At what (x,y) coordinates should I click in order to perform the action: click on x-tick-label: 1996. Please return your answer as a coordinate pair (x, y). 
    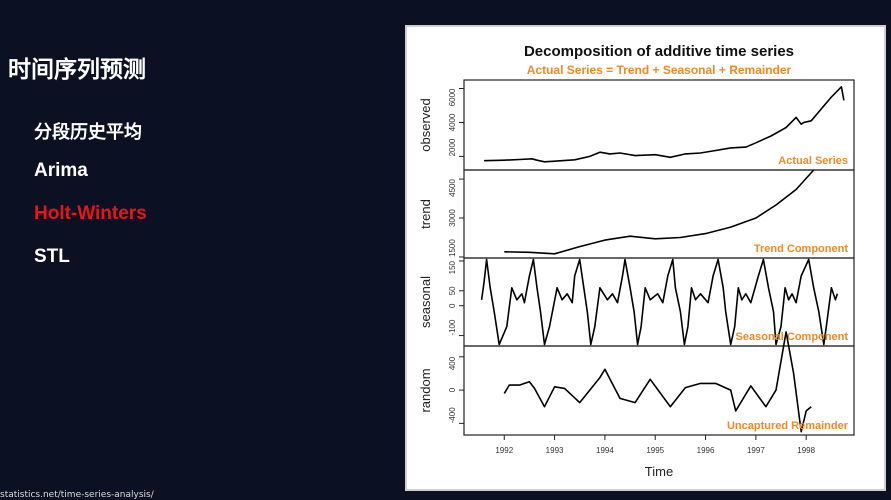
    Looking at the image, I should click on (706, 450).